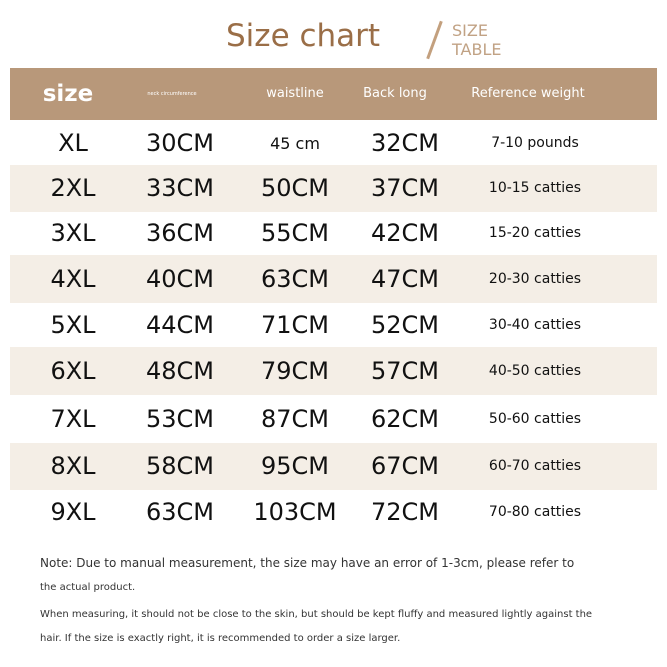  What do you see at coordinates (535, 143) in the screenshot?
I see `weight-cell: 7-10 pounds` at bounding box center [535, 143].